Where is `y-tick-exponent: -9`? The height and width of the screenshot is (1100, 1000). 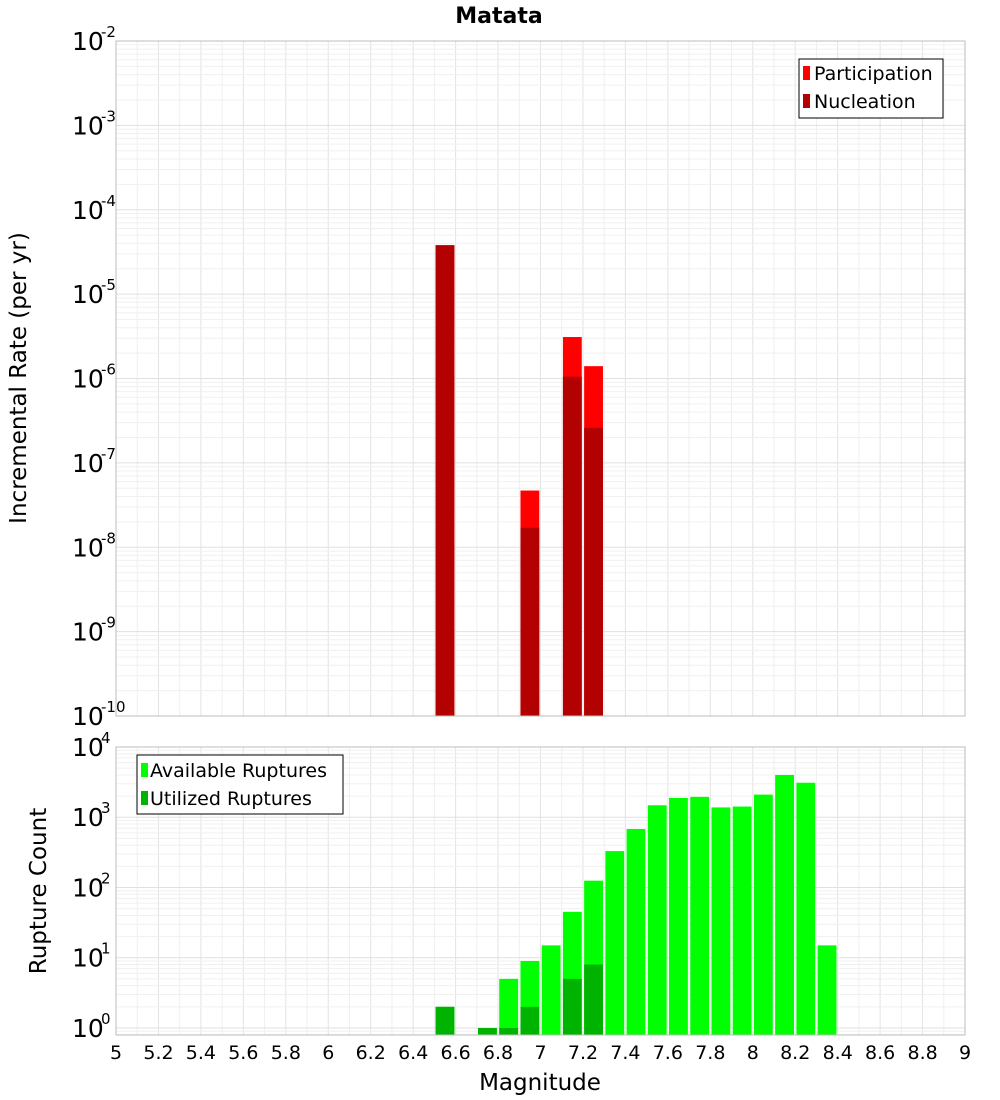 y-tick-exponent: -9 is located at coordinates (108, 623).